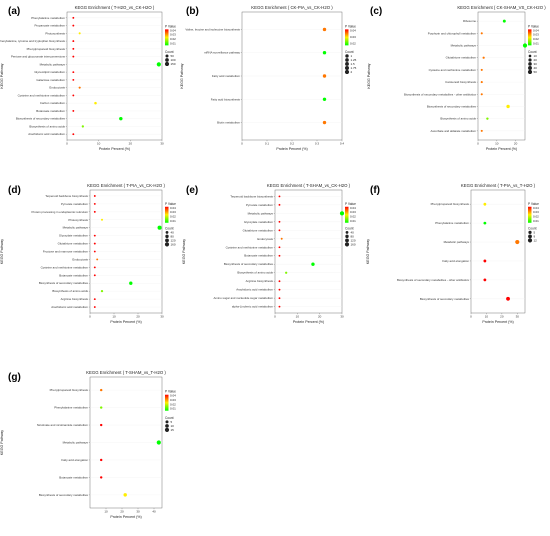 The image size is (550, 536). Describe the element at coordinates (453, 70) in the screenshot. I see `y-tick-label: Cysteine and methionine metabolism` at that location.